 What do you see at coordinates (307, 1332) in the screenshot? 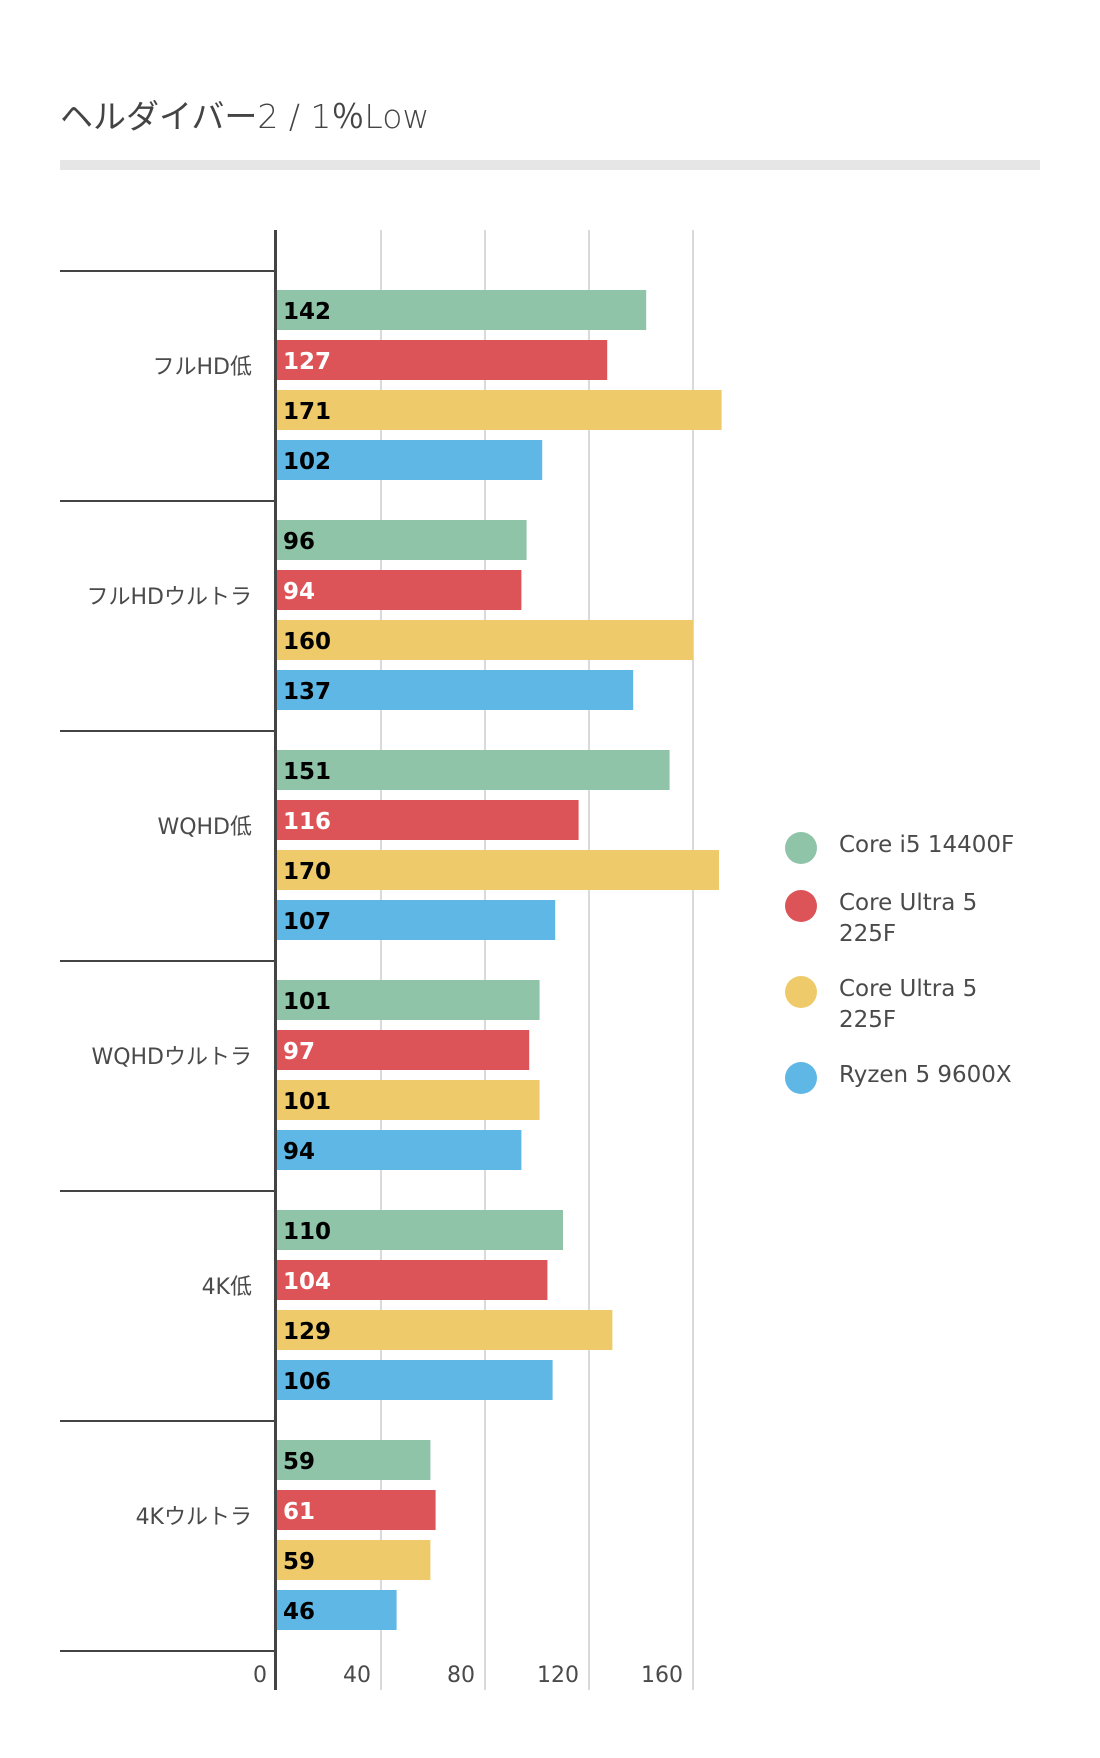
I see `bar-value-label: 129` at bounding box center [307, 1332].